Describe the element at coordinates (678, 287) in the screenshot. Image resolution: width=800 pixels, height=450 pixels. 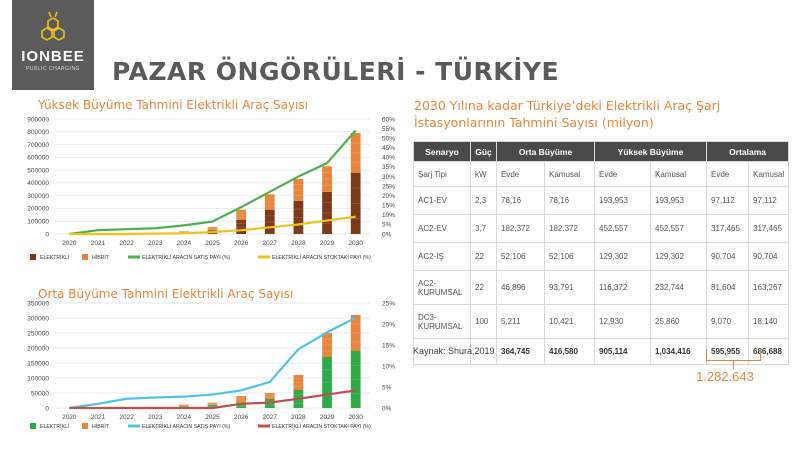
I see `table-cell: 232,744` at that location.